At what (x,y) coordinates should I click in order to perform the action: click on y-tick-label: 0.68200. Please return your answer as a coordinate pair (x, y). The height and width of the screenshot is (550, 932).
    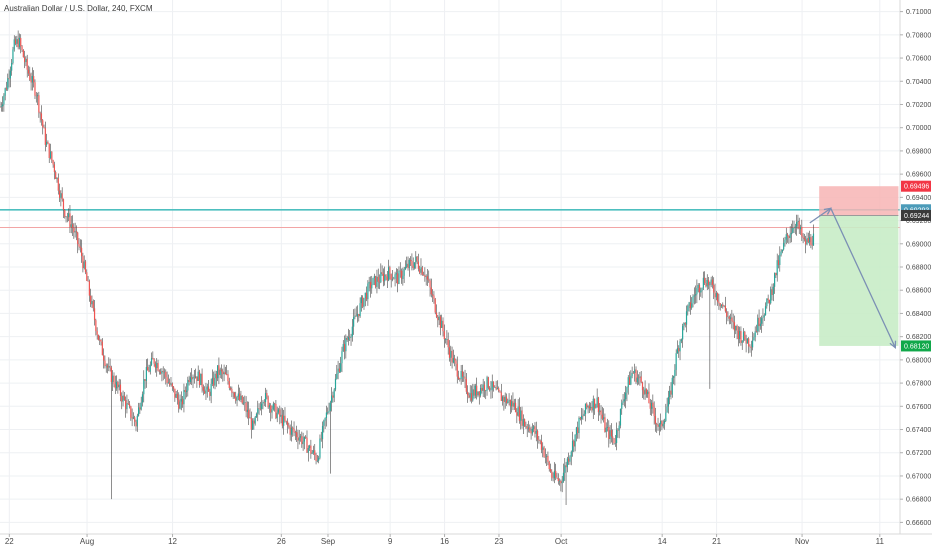
    Looking at the image, I should click on (918, 337).